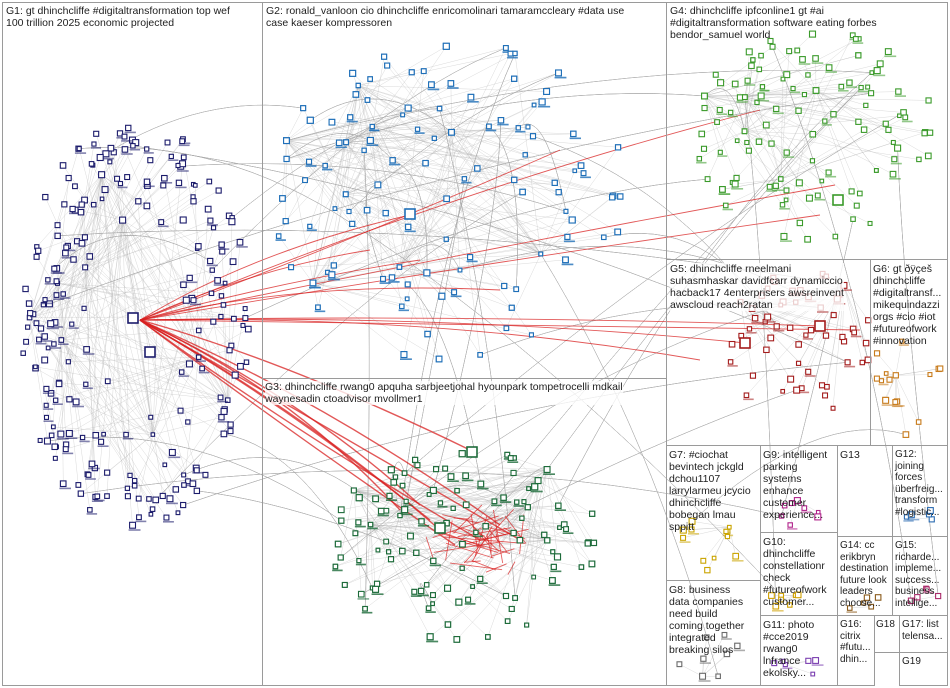  Describe the element at coordinates (923, 634) in the screenshot. I see `group-pane-g17` at that location.